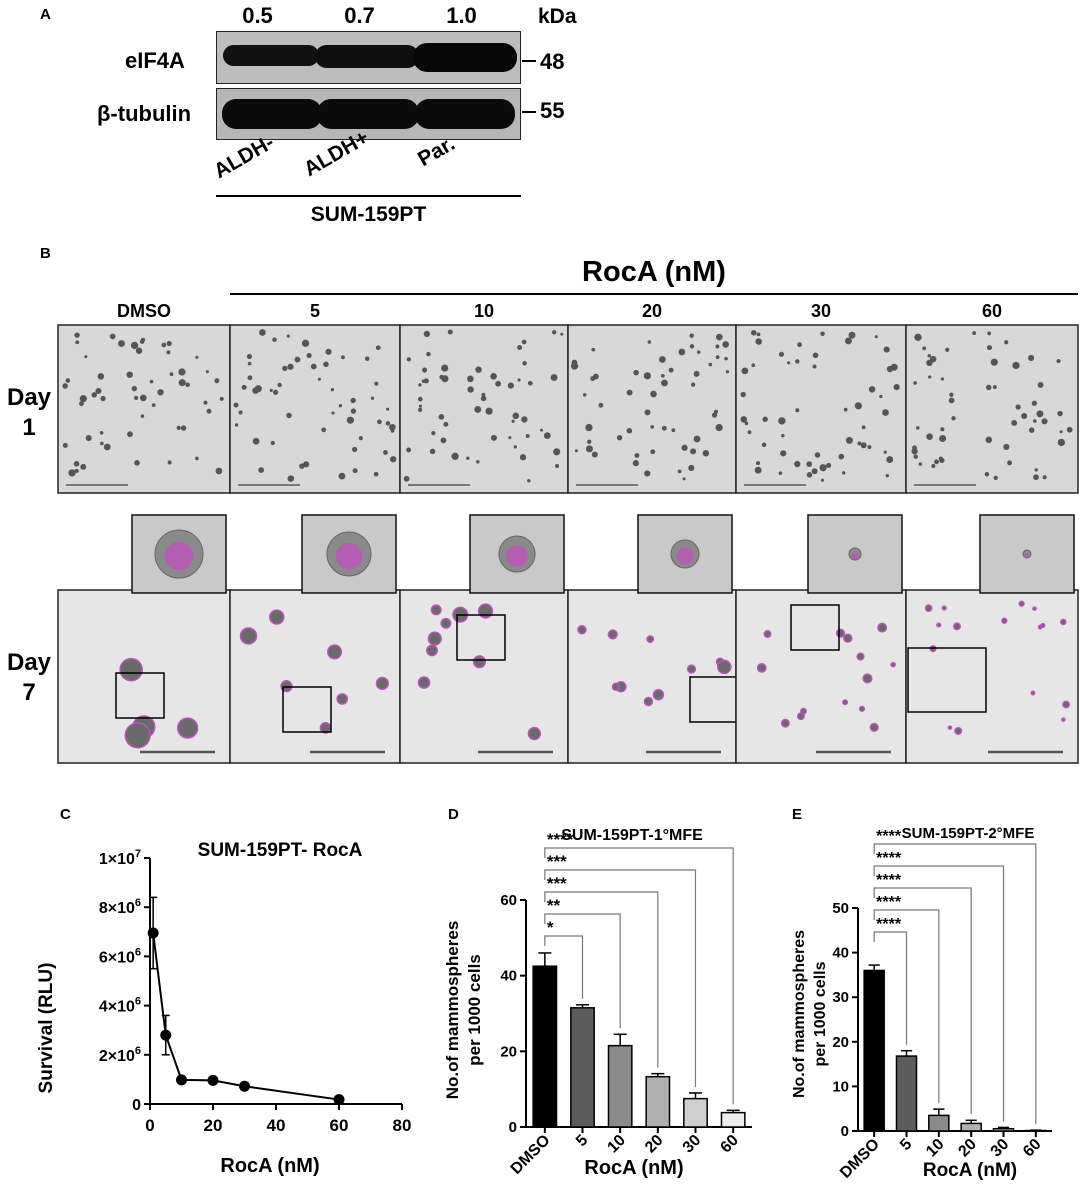 The width and height of the screenshot is (1084, 1186). Describe the element at coordinates (29, 662) in the screenshot. I see `row-label-word: Day` at that location.